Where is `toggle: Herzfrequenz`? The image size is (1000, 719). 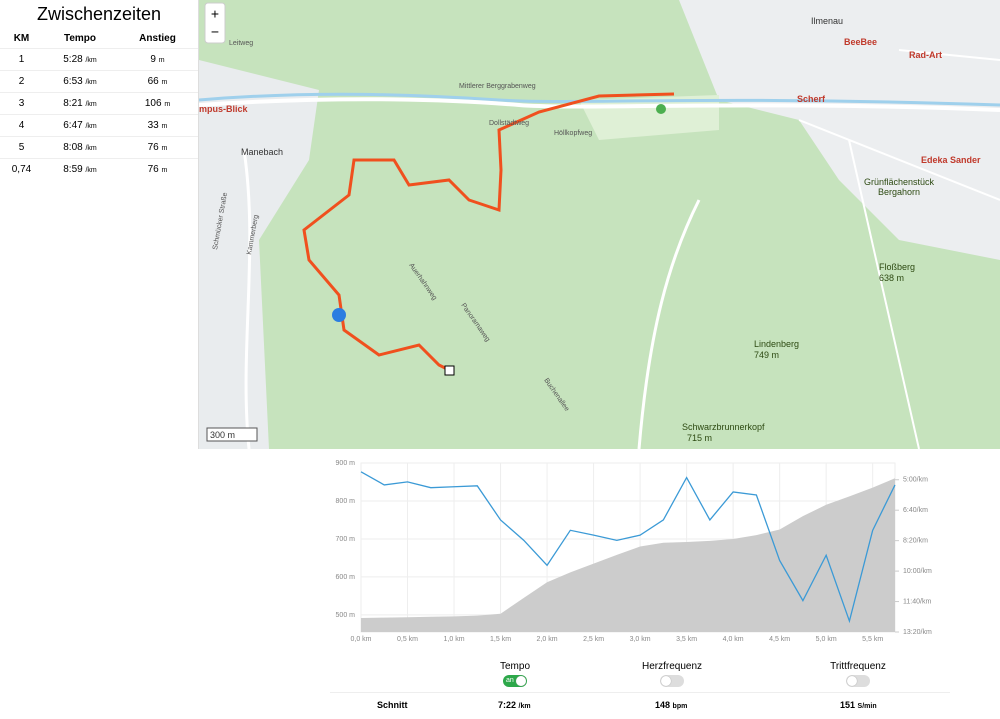 toggle: Herzfrequenz is located at coordinates (672, 675).